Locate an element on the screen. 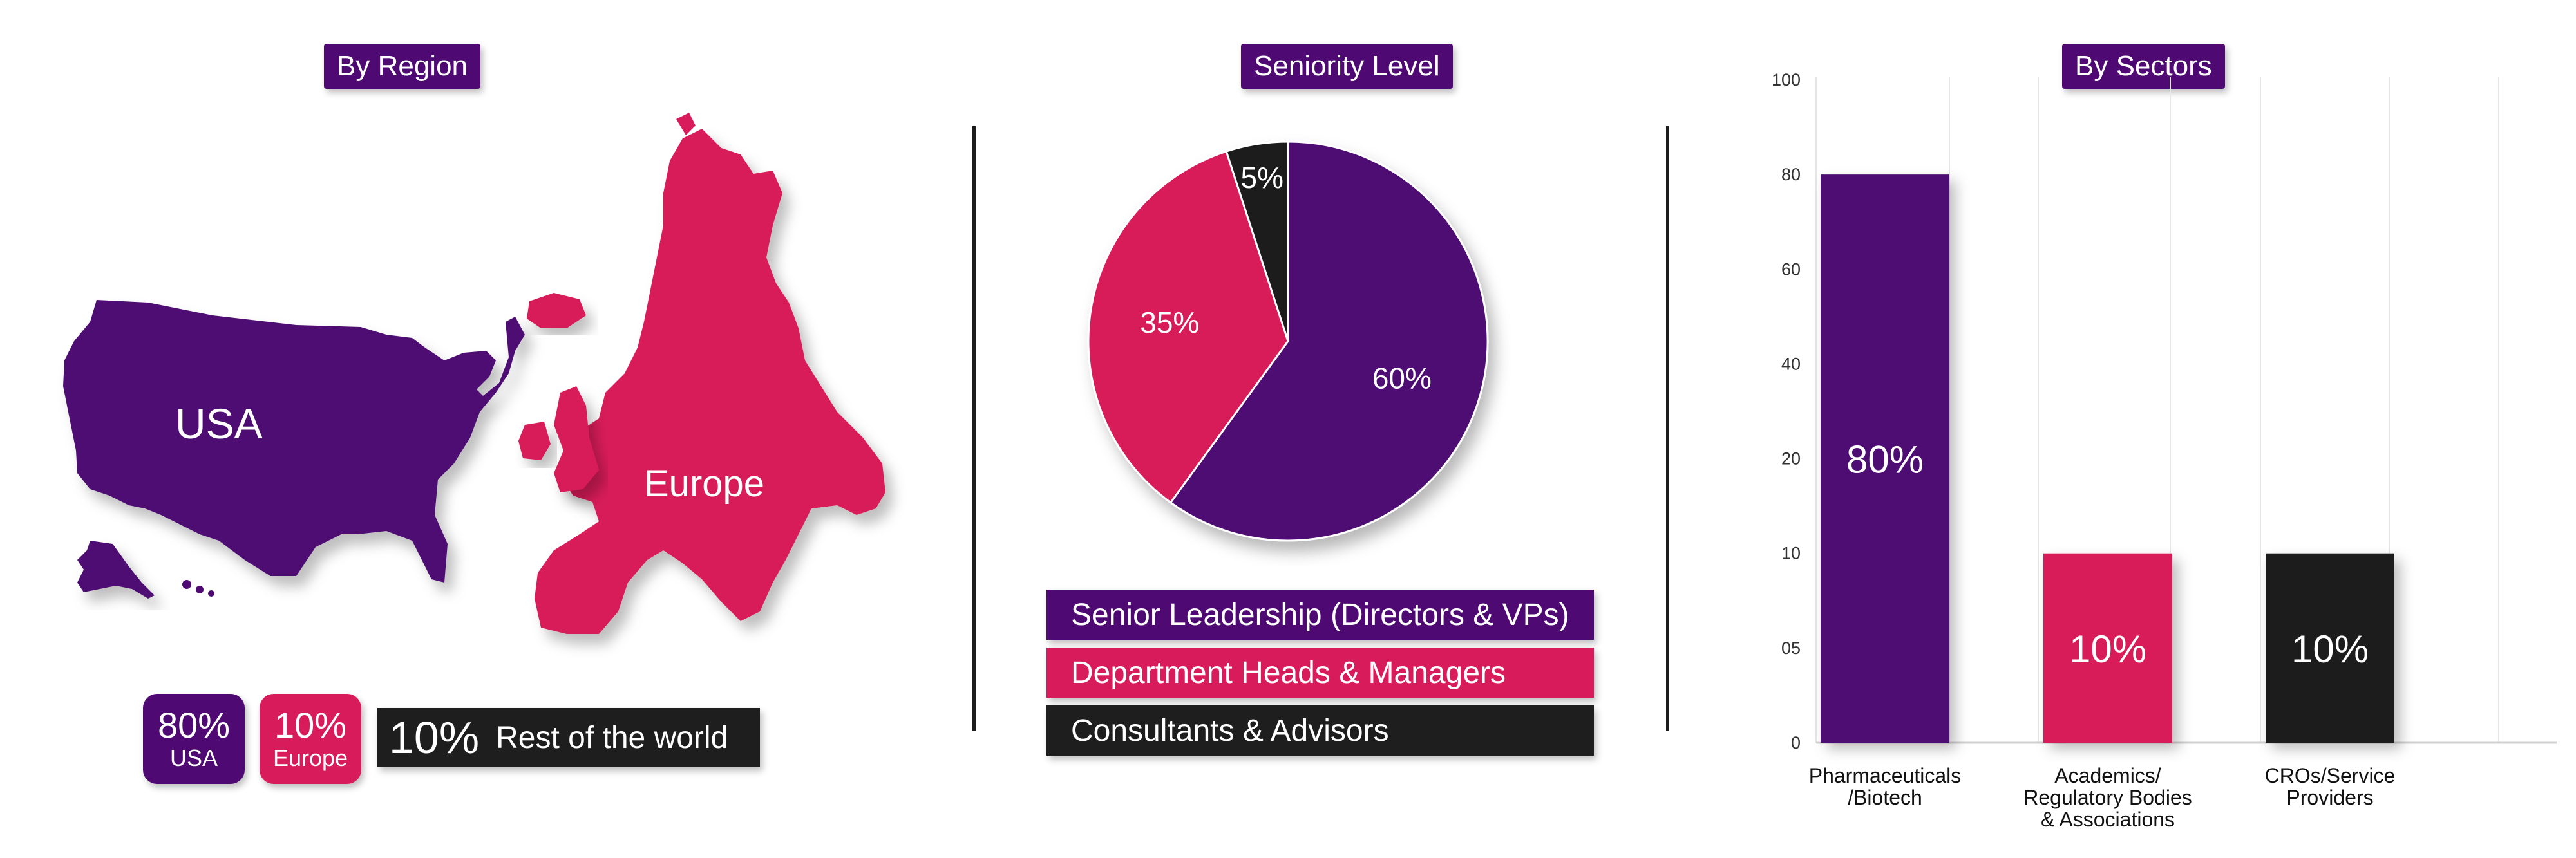  uk-map-shape is located at coordinates (576, 439).